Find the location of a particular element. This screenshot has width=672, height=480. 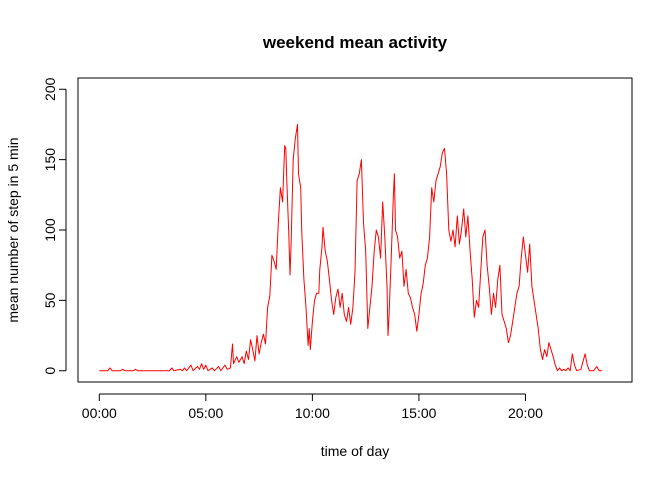

y-tick-label: 100 is located at coordinates (50, 230).